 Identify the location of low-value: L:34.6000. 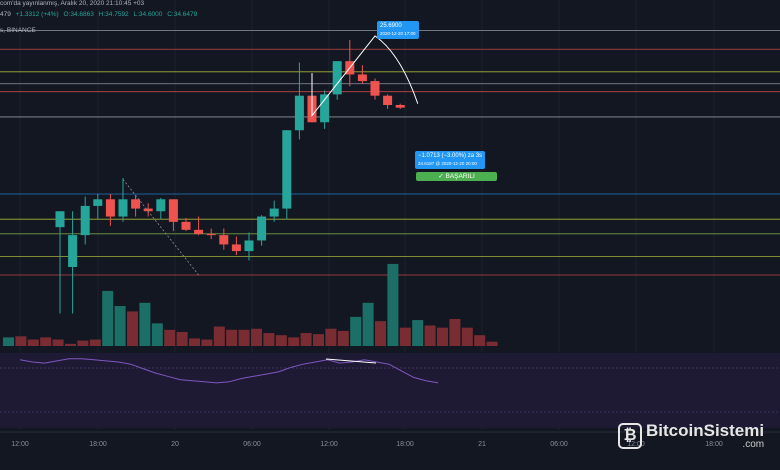
(148, 14).